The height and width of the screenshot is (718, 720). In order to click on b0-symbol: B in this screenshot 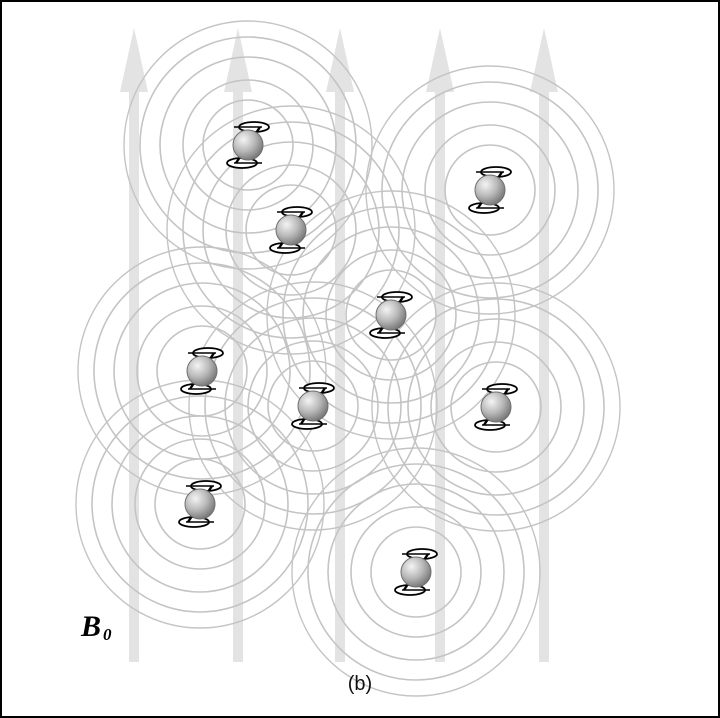, I will do `click(91, 626)`.